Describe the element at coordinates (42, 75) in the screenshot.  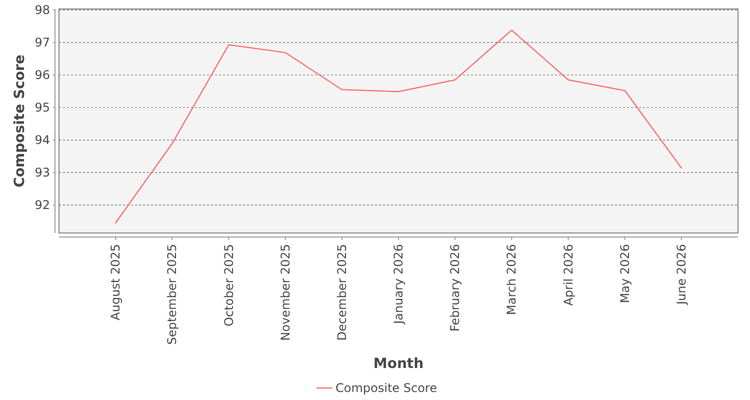
I see `y-tick-label: 96` at that location.